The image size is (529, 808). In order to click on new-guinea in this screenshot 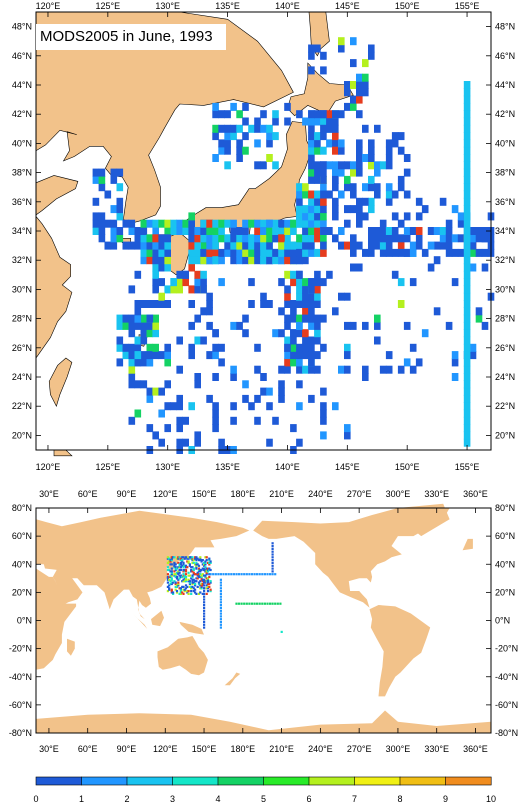, I will do `click(191, 628)`.